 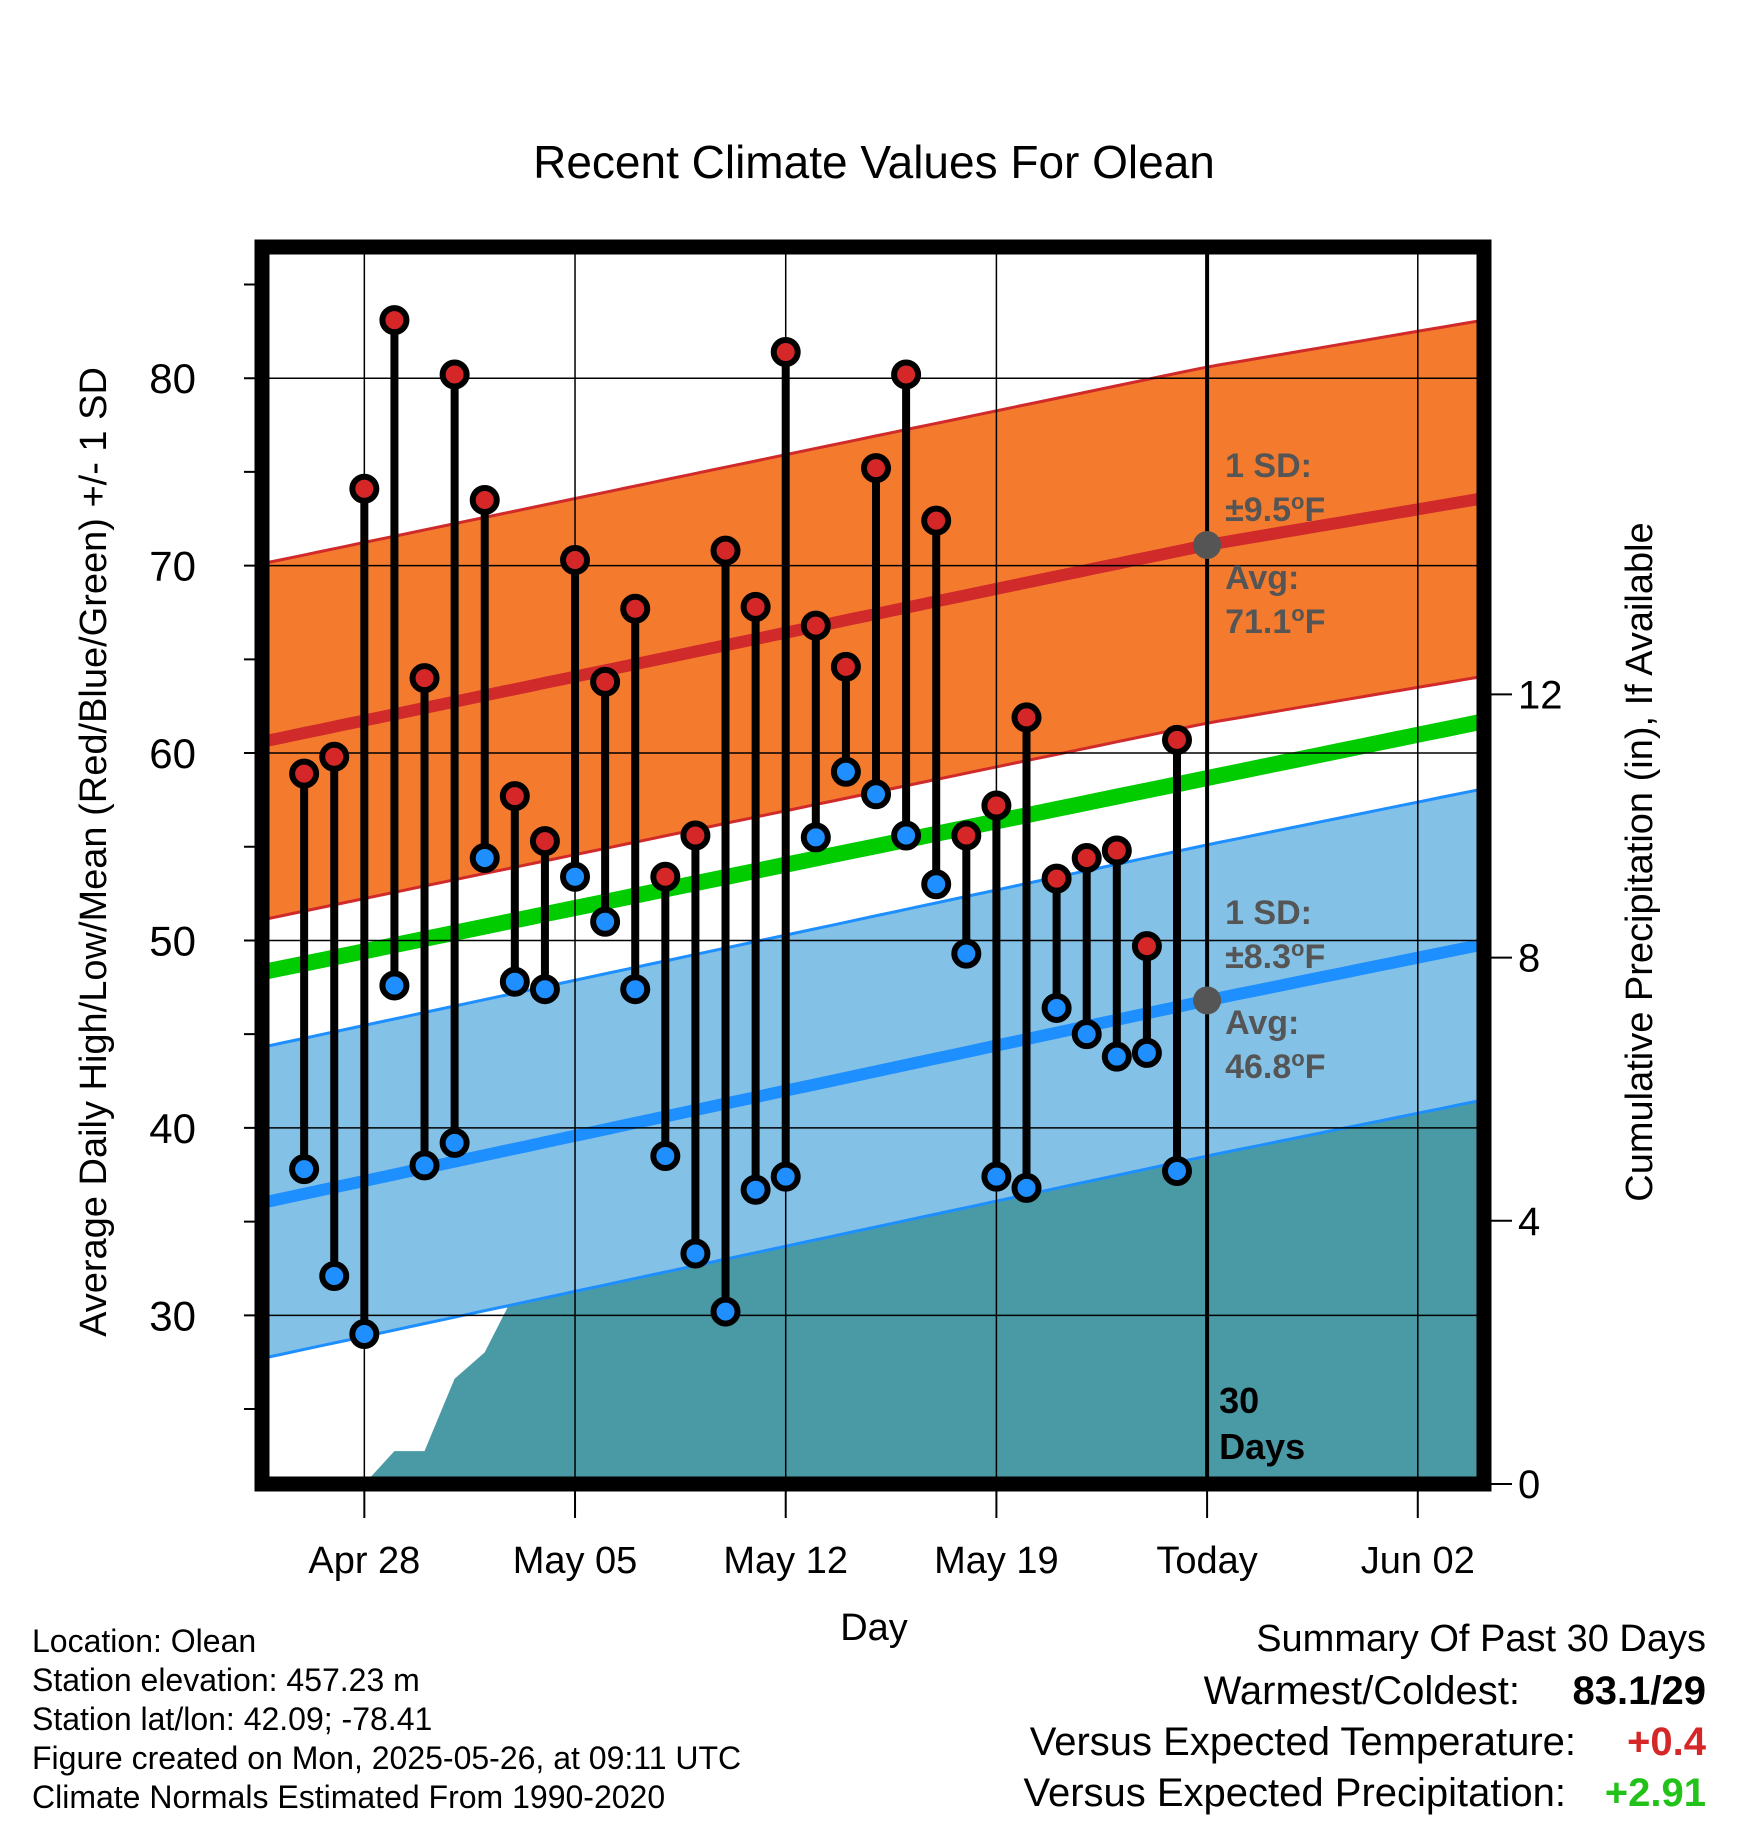 What do you see at coordinates (349, 1797) in the screenshot?
I see `normals-text: Climate Normals Estimated From 1990-2020` at bounding box center [349, 1797].